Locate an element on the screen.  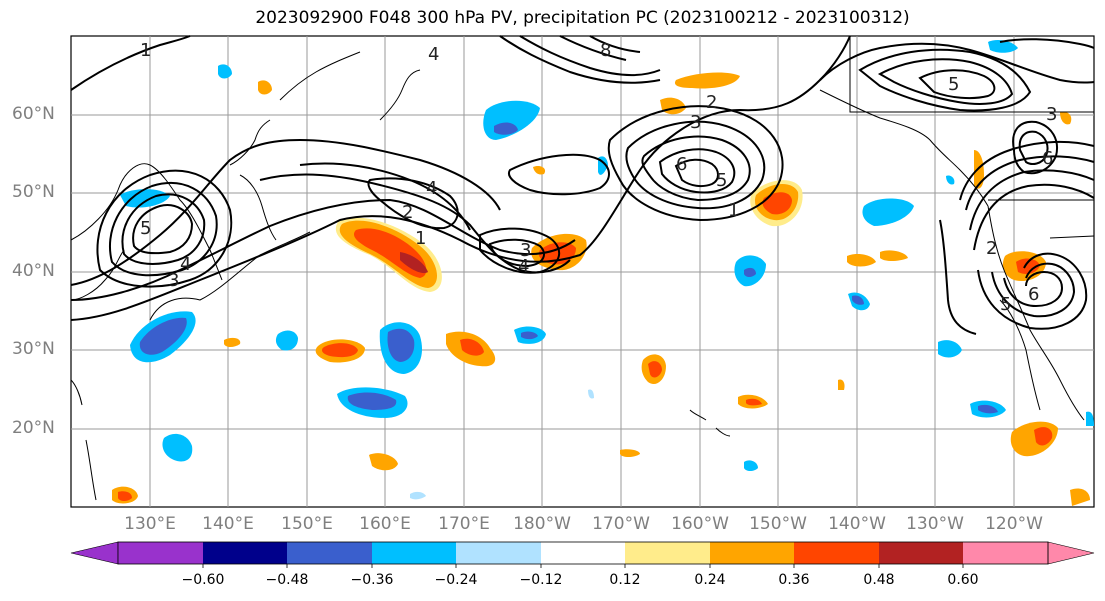
lat-label-60n: 60°N is located at coordinates (33, 114).